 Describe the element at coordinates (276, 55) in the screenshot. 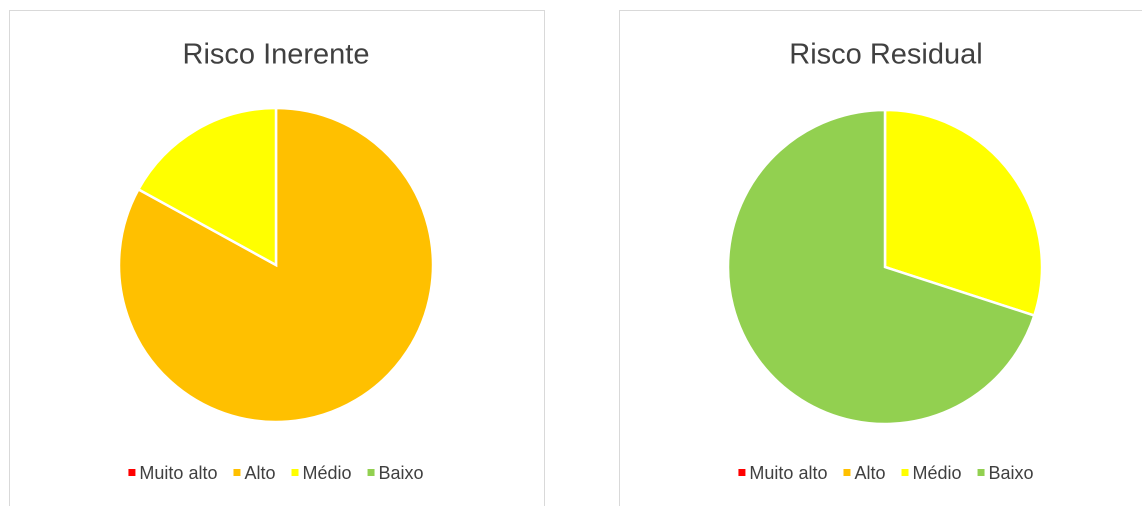

I see `chart-title: Risco Inerente` at that location.